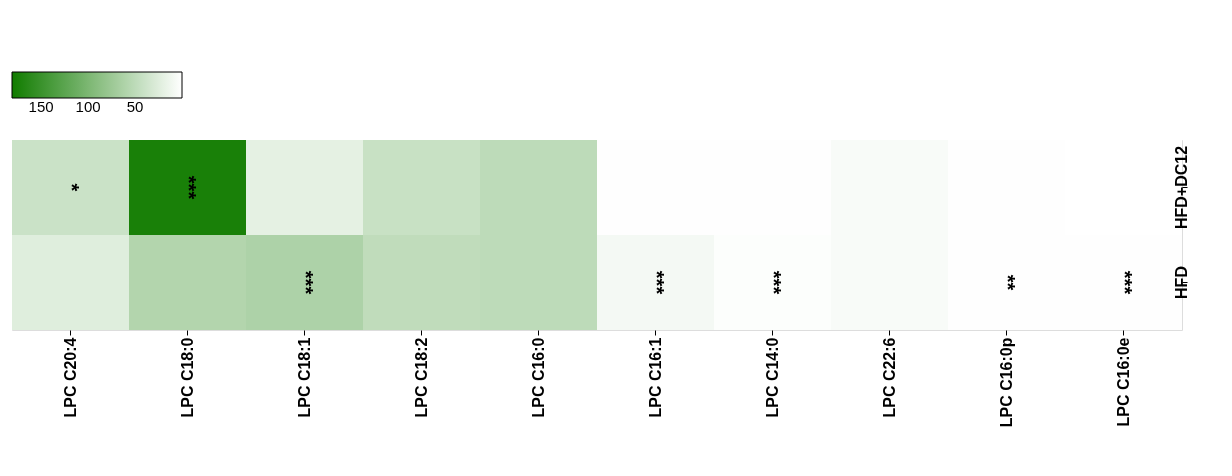 This screenshot has width=1232, height=476. What do you see at coordinates (135, 106) in the screenshot?
I see `color-bar-label: 50` at bounding box center [135, 106].